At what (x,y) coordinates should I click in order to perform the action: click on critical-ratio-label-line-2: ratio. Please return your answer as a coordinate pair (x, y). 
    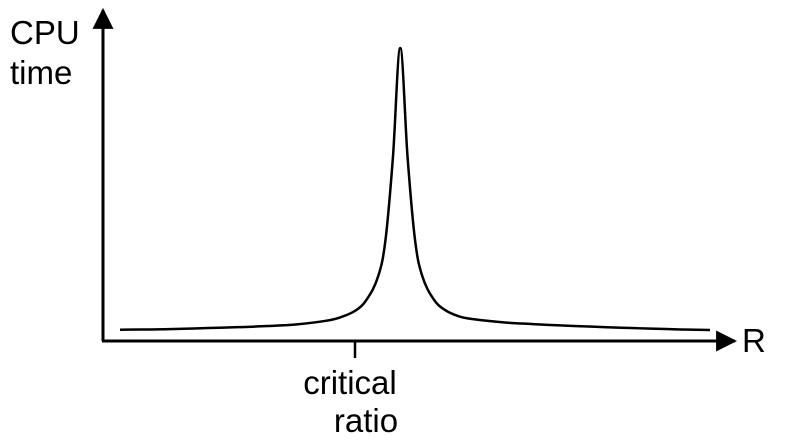
    Looking at the image, I should click on (366, 420).